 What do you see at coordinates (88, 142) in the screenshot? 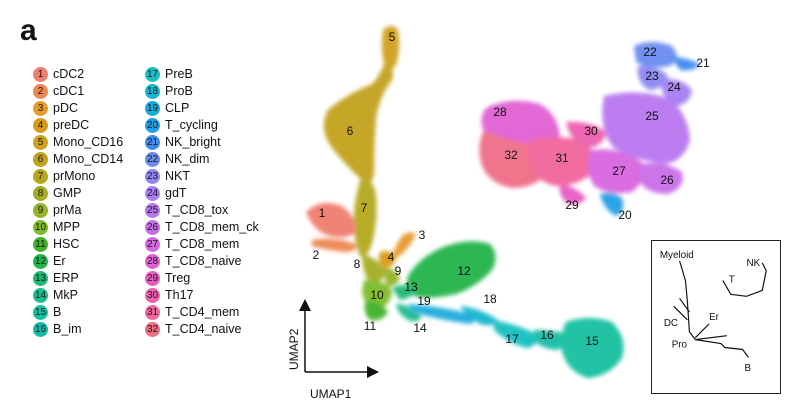
I see `legend-label-5: Mono_CD16` at bounding box center [88, 142].